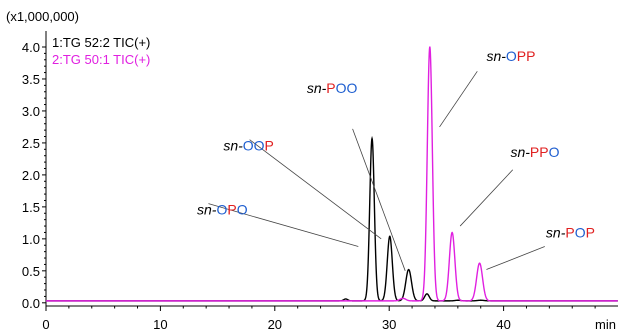 Image resolution: width=620 pixels, height=331 pixels. Describe the element at coordinates (275, 324) in the screenshot. I see `x-tick-label: 20` at that location.